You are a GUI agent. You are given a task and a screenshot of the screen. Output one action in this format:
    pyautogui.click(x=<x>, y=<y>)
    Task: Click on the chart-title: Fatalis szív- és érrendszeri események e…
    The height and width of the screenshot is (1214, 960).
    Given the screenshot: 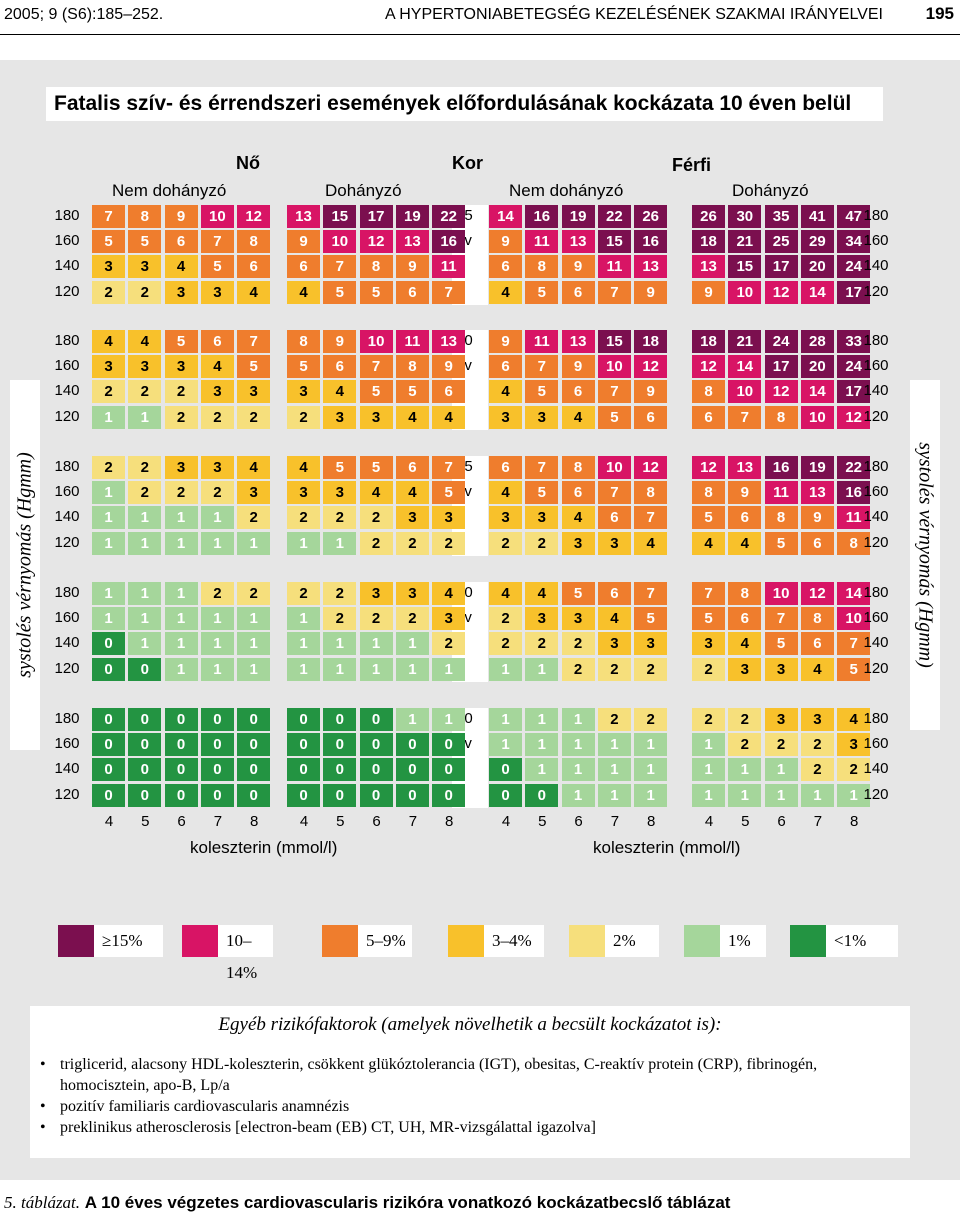 What is the action you would take?
    pyautogui.click(x=464, y=104)
    